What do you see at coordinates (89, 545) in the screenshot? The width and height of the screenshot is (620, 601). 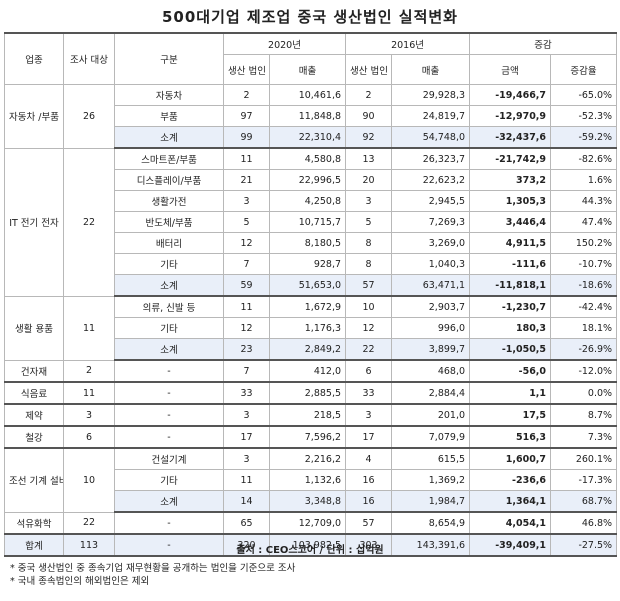 I see `count-cell: 113` at bounding box center [89, 545].